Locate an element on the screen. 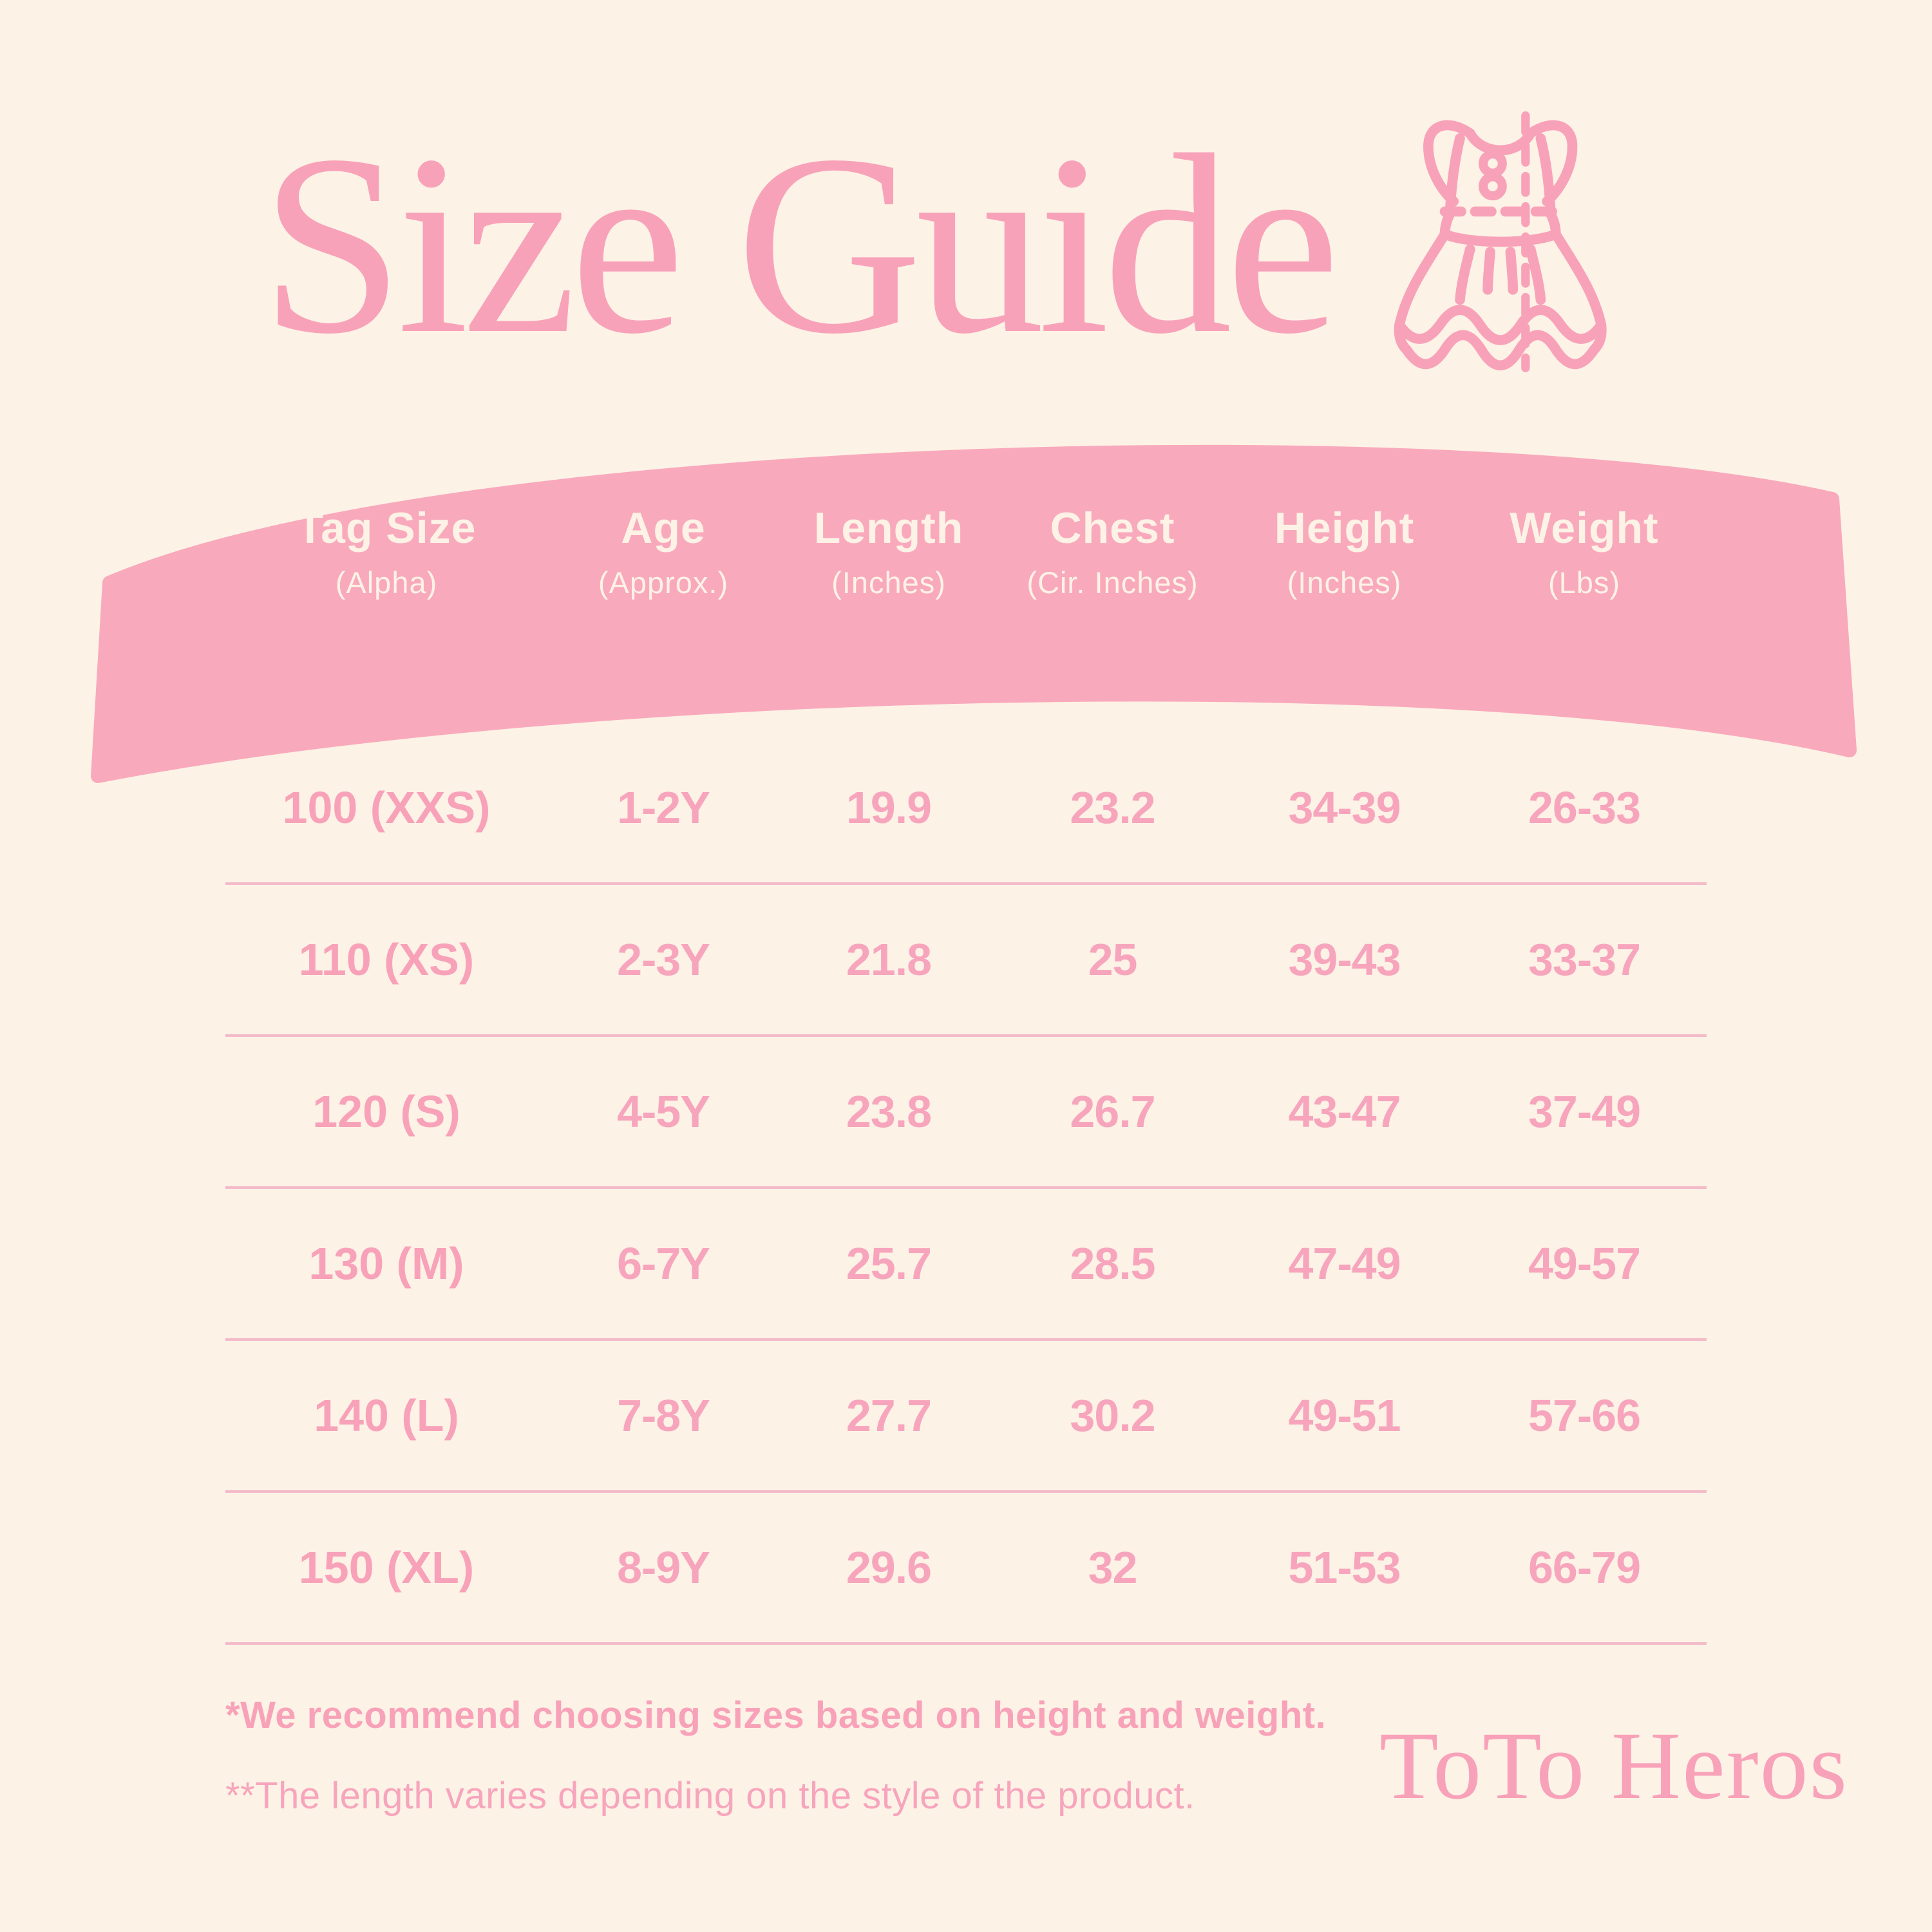  cell-tag-size: 120 (S) is located at coordinates (386, 1111).